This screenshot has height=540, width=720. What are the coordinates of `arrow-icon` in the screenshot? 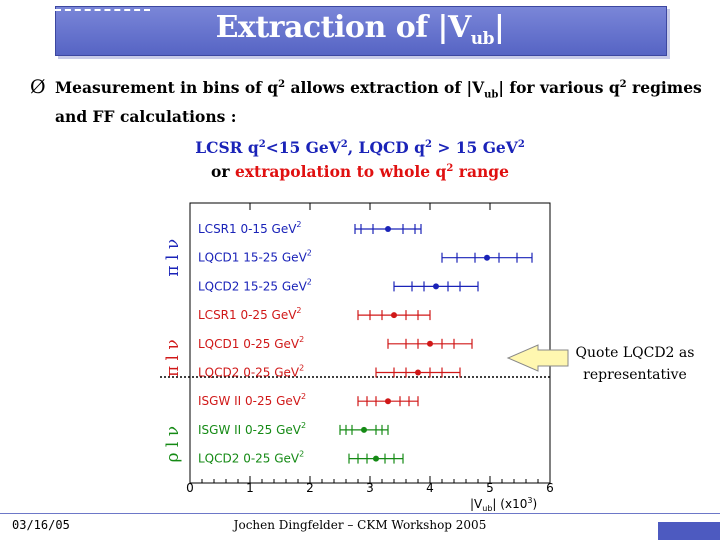 It's located at (537, 358).